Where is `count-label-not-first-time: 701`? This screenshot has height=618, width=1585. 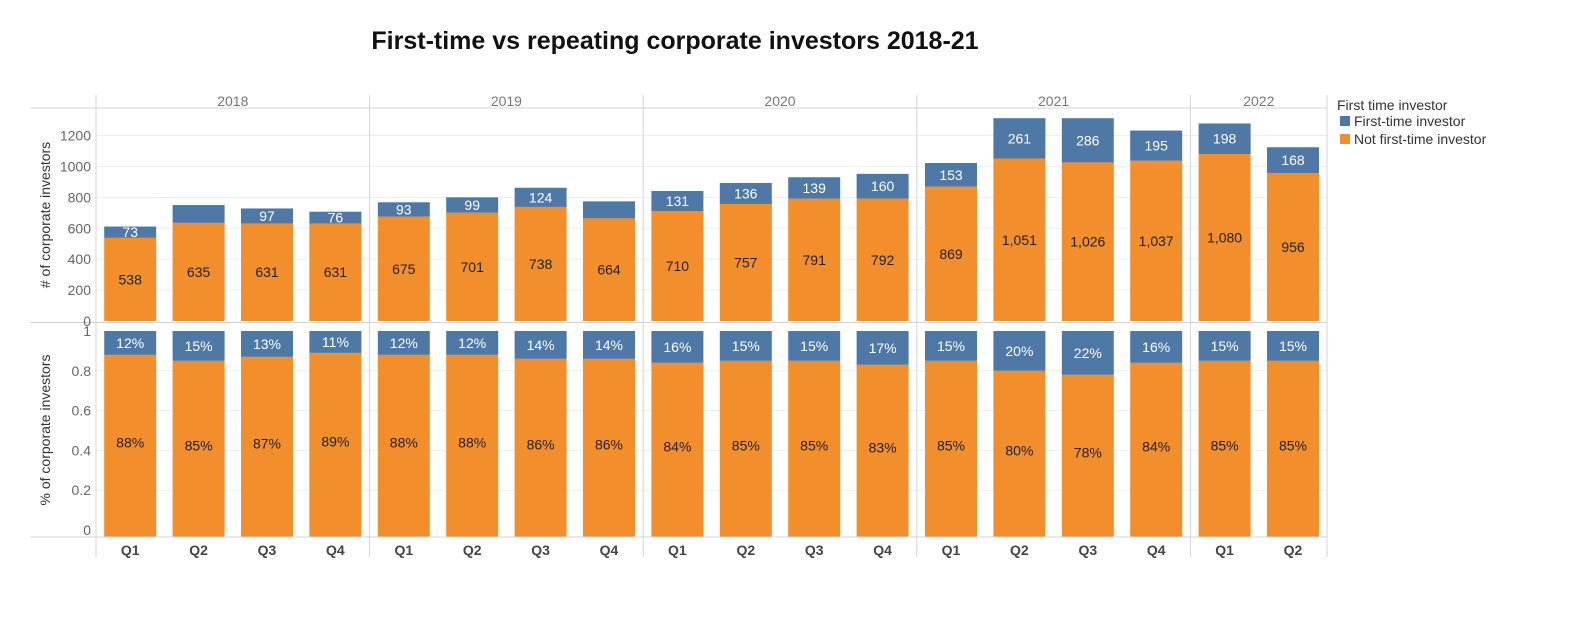 count-label-not-first-time: 701 is located at coordinates (473, 267).